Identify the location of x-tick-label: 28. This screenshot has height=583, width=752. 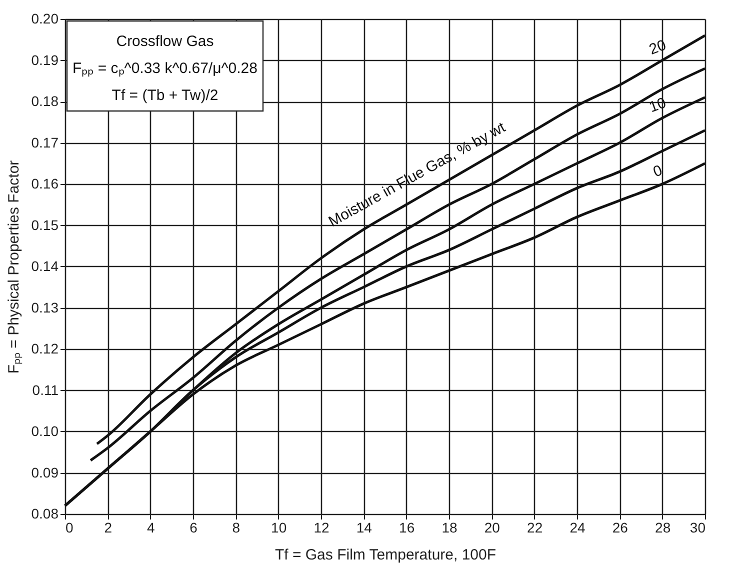
(663, 528).